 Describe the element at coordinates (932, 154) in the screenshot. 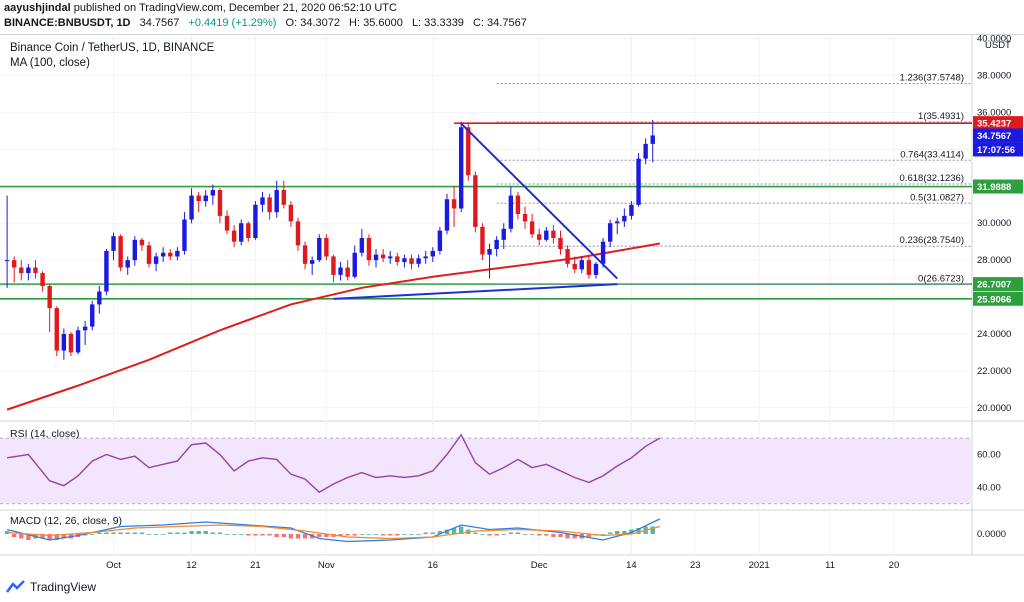

I see `fib-level-label: 0.764(33.4114)` at that location.